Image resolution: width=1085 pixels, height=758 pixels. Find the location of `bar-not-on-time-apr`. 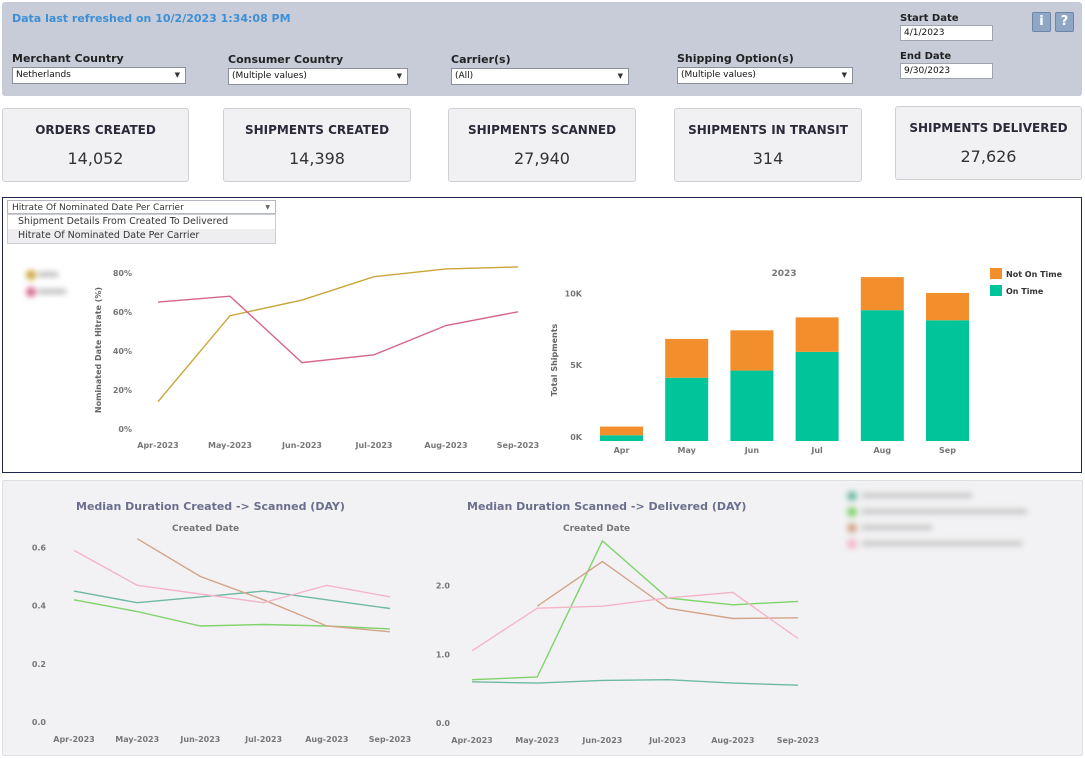

bar-not-on-time-apr is located at coordinates (621, 431).